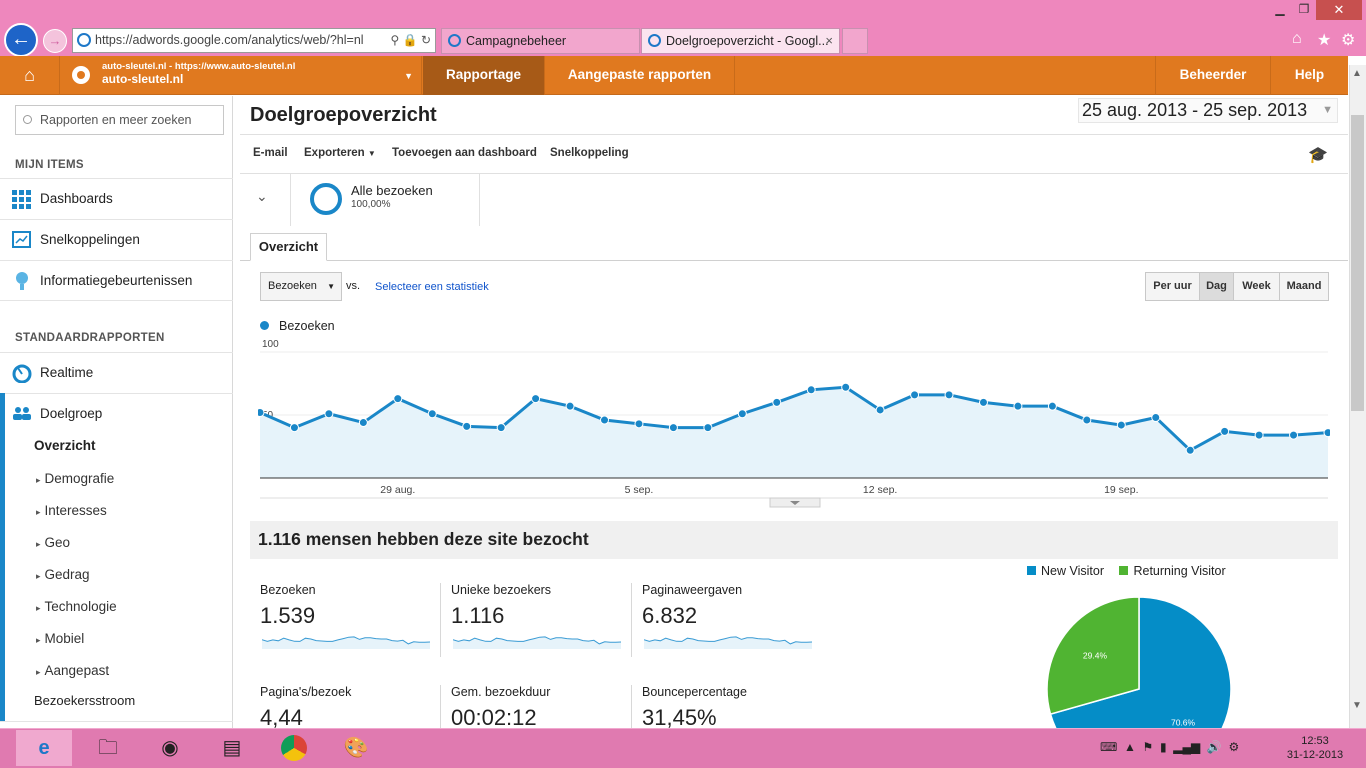 The width and height of the screenshot is (1366, 768). What do you see at coordinates (116, 198) in the screenshot?
I see `sidebar-item-dashboards: Dashboards` at bounding box center [116, 198].